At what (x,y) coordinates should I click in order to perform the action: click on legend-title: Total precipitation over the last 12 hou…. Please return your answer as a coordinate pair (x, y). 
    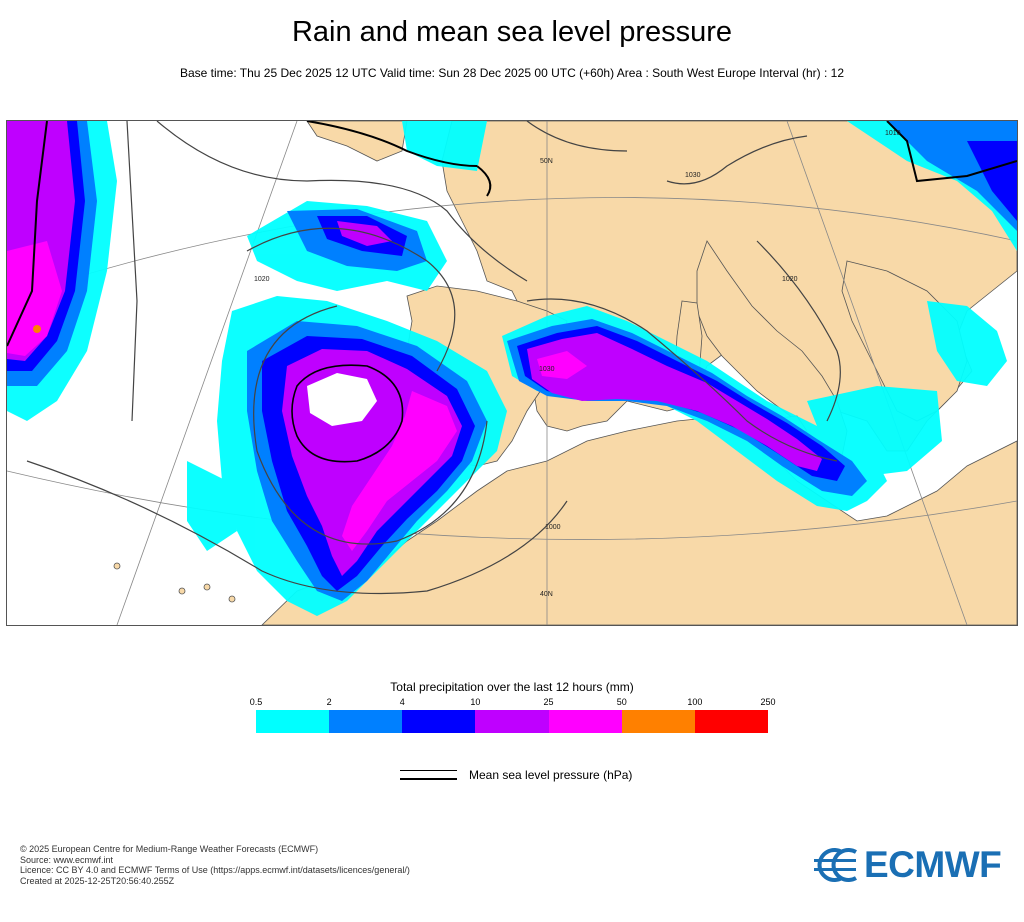
    Looking at the image, I should click on (512, 687).